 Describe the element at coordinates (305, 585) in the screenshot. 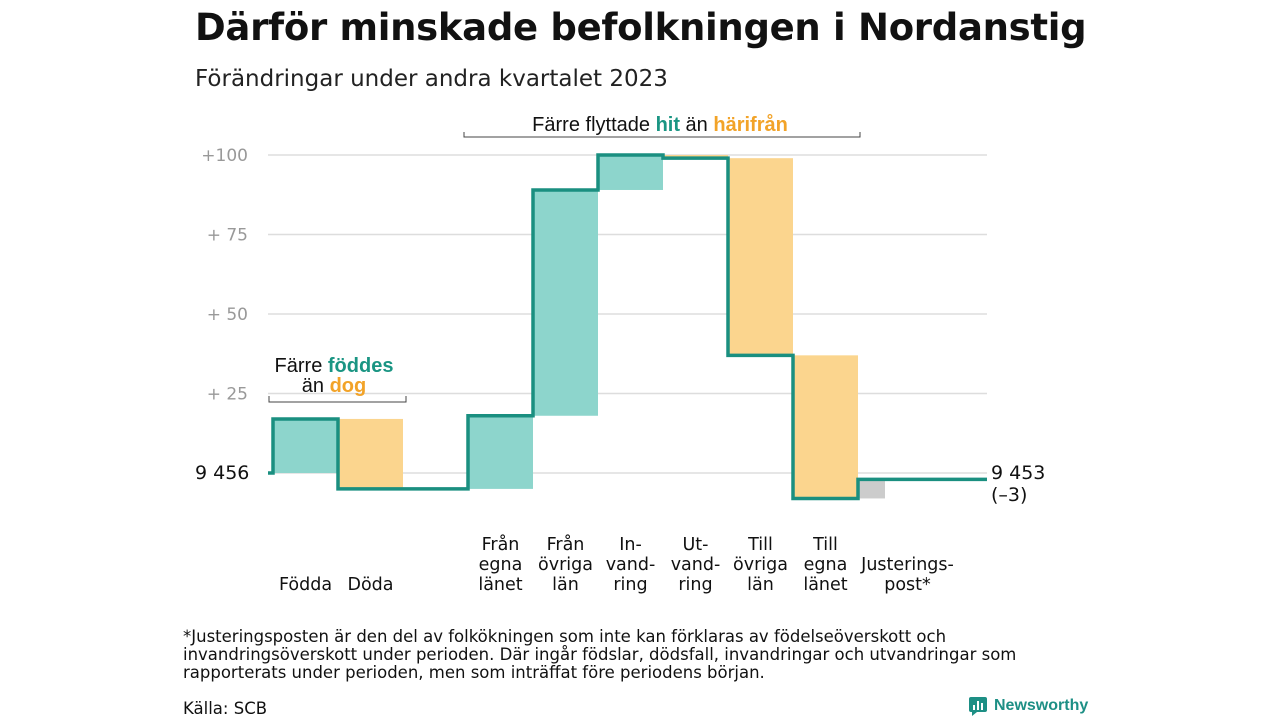

I see `category-label: Födda` at that location.